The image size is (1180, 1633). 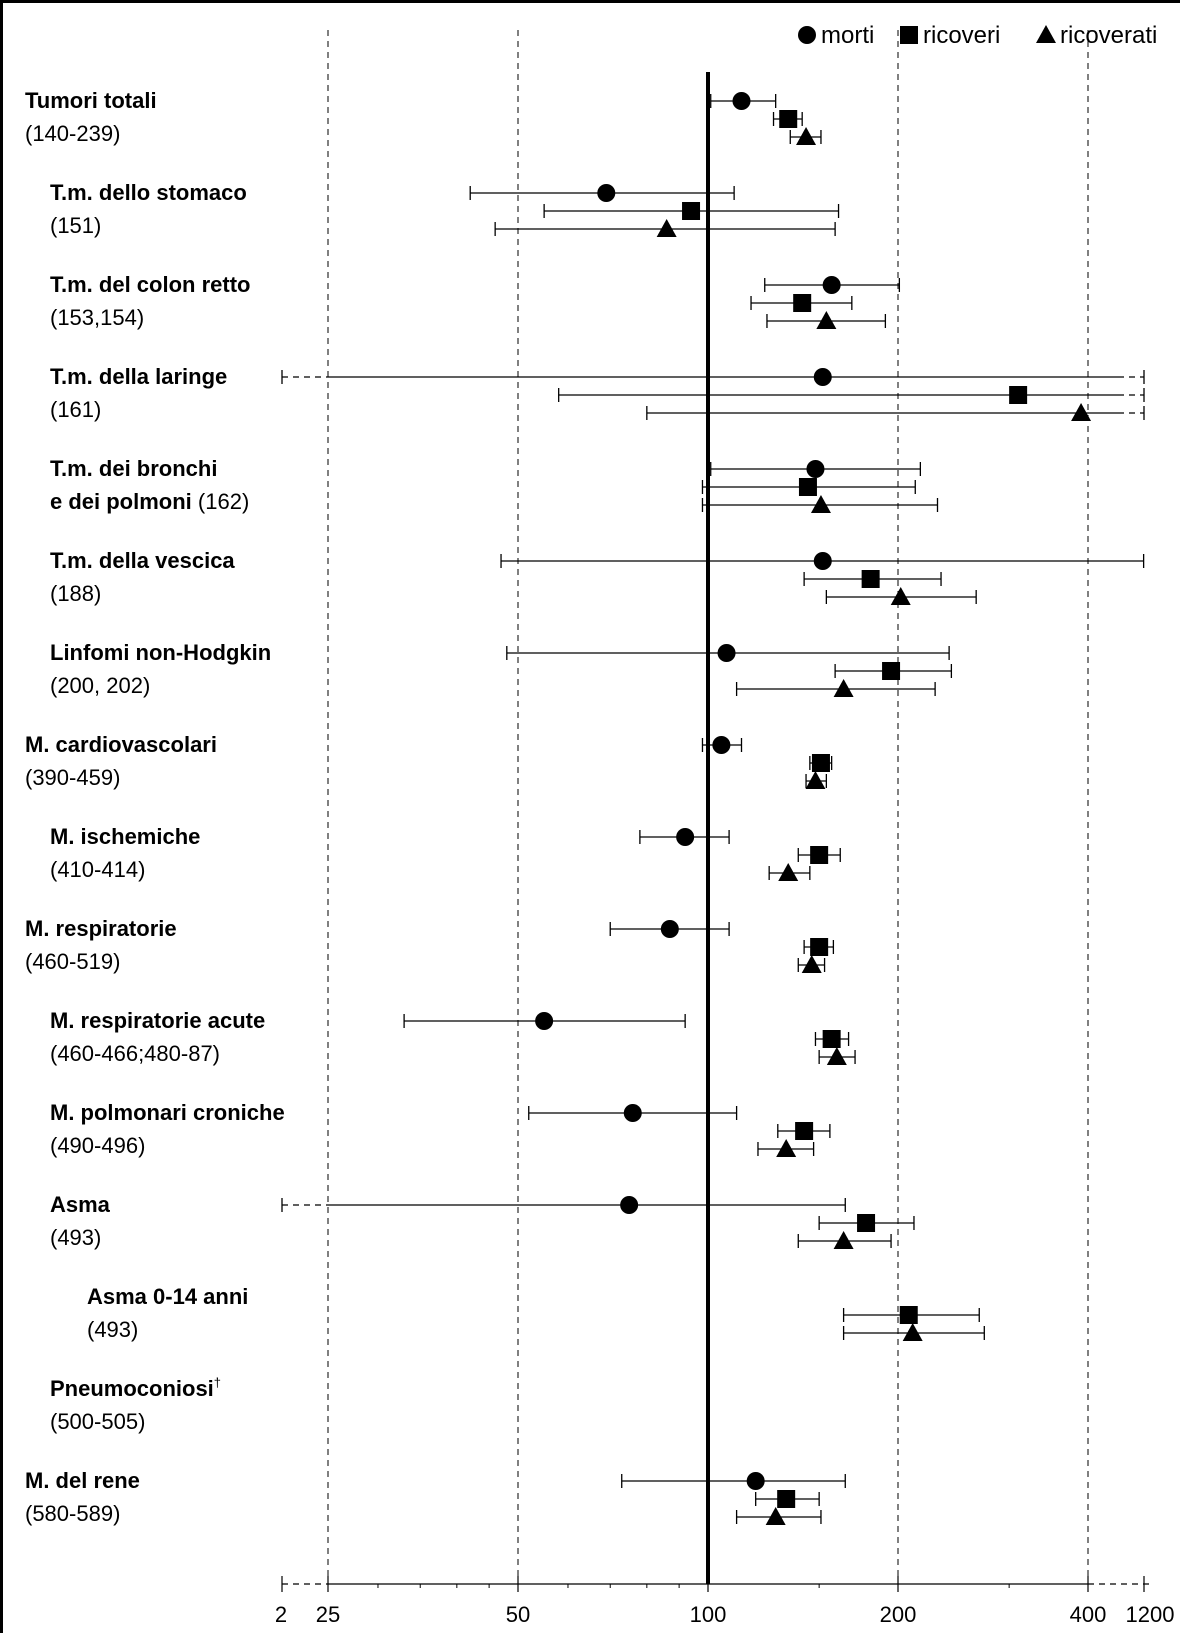 I want to click on row-title: M. respiratorie, so click(x=101, y=928).